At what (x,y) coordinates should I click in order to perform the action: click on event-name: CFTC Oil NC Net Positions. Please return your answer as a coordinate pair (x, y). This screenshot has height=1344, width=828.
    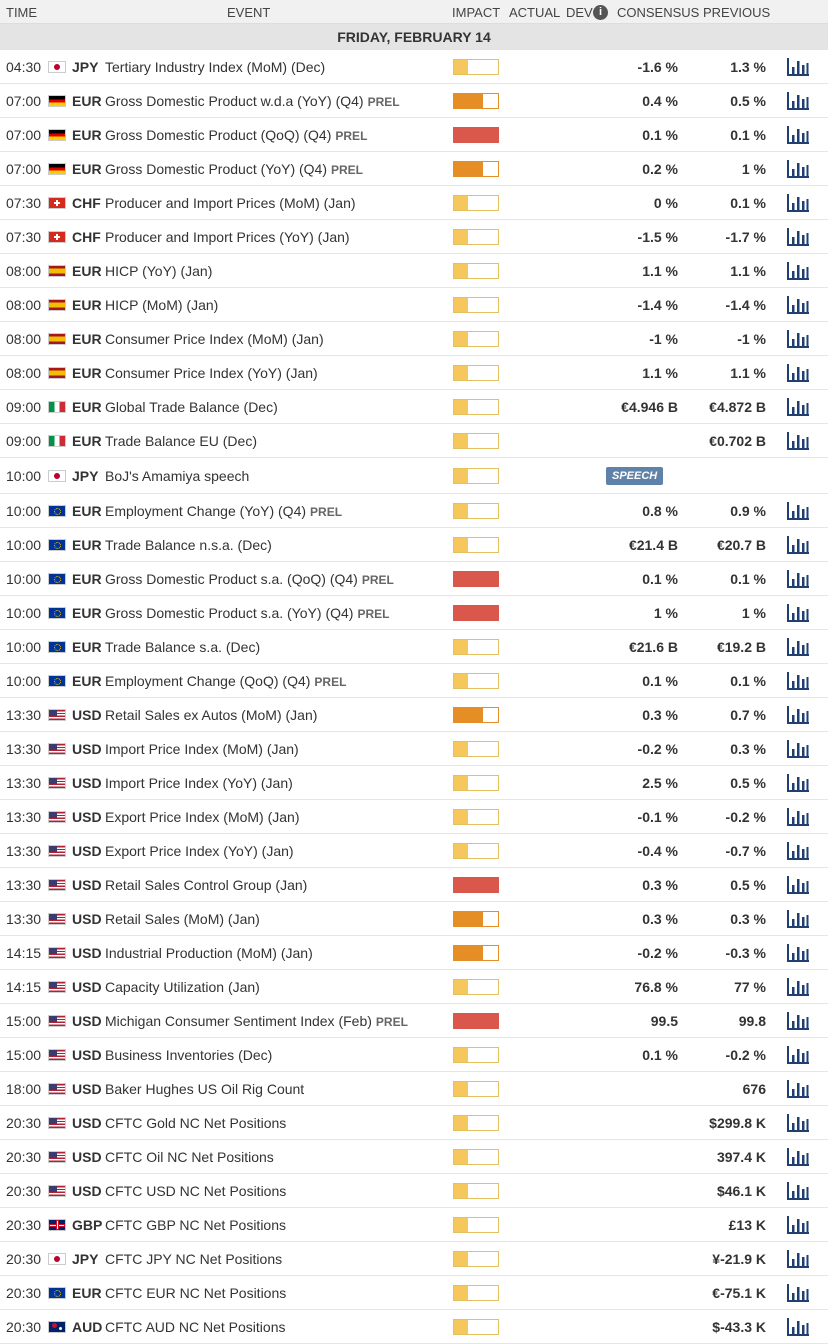
    Looking at the image, I should click on (189, 1157).